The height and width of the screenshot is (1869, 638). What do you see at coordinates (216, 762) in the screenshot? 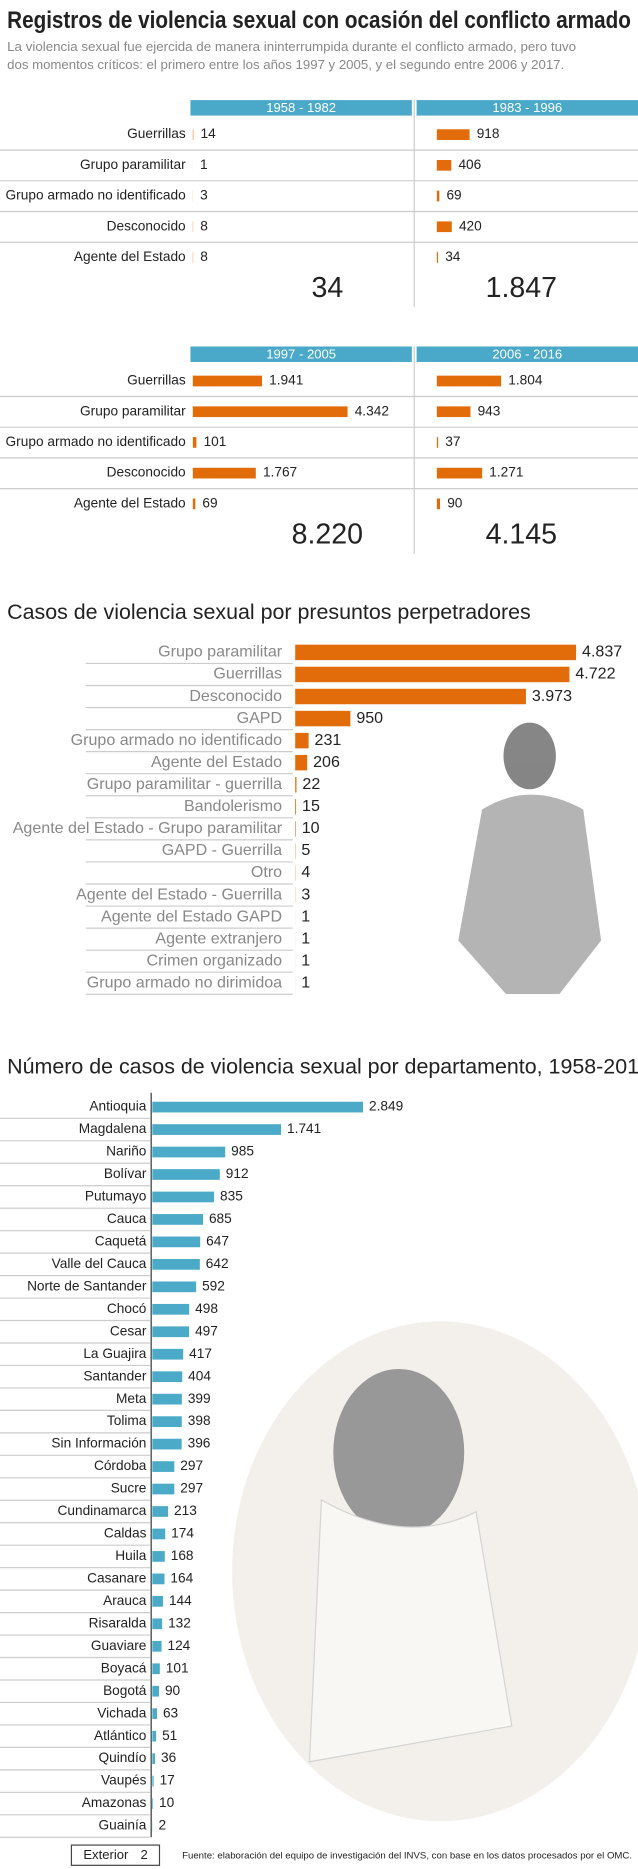
I see `category-label: Agente del Estado` at bounding box center [216, 762].